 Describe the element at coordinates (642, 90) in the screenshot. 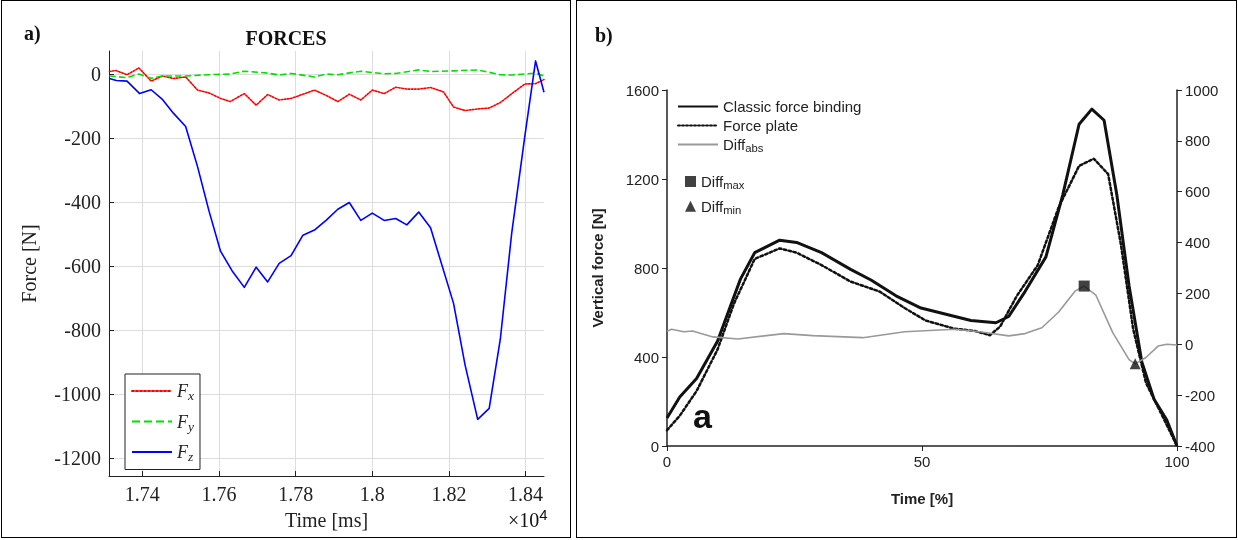

I see `y-tick-label: 1600` at that location.